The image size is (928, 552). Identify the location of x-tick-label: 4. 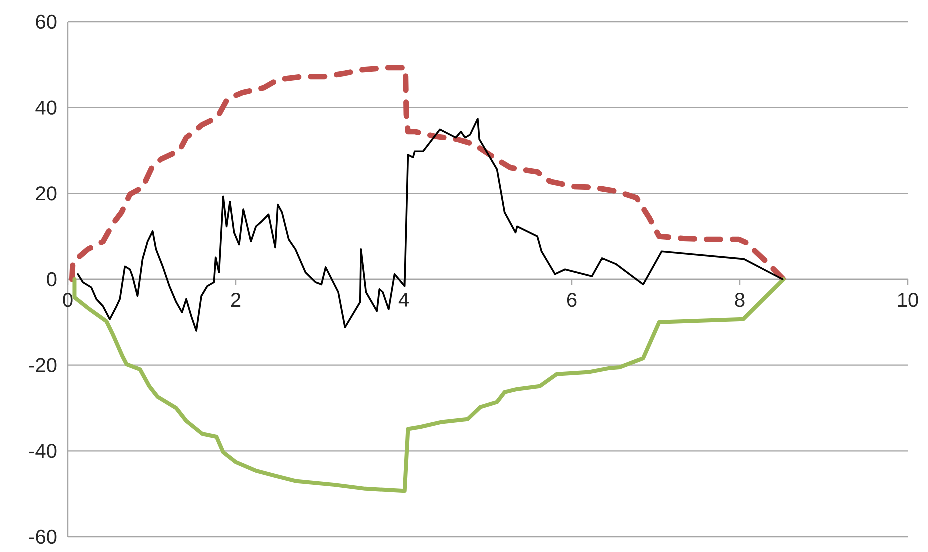
(403, 300).